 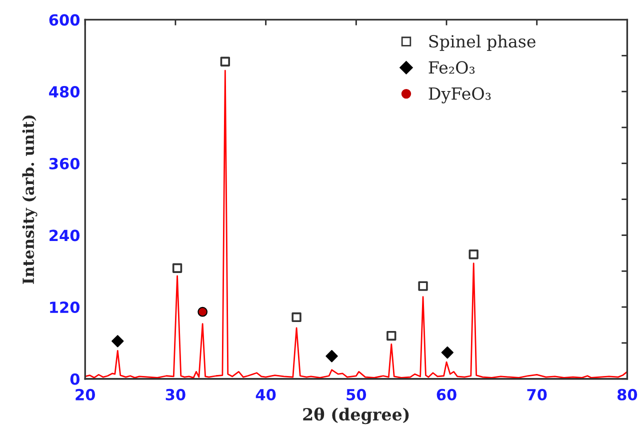 I want to click on y-tick-label: 0, so click(x=75, y=379).